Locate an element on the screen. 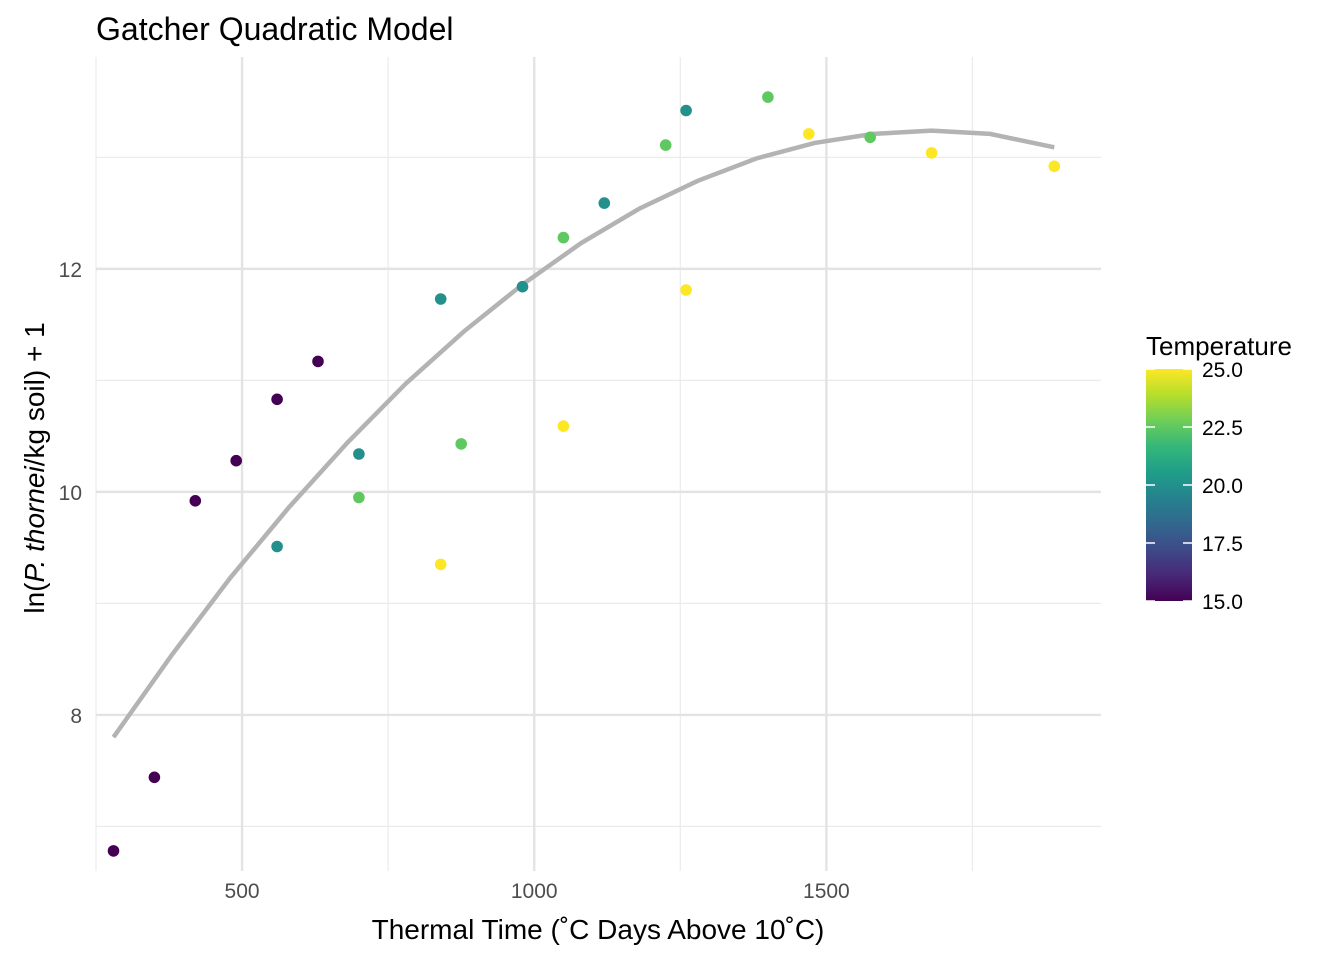  y-axis-label-part-1: ln( is located at coordinates (34, 598).